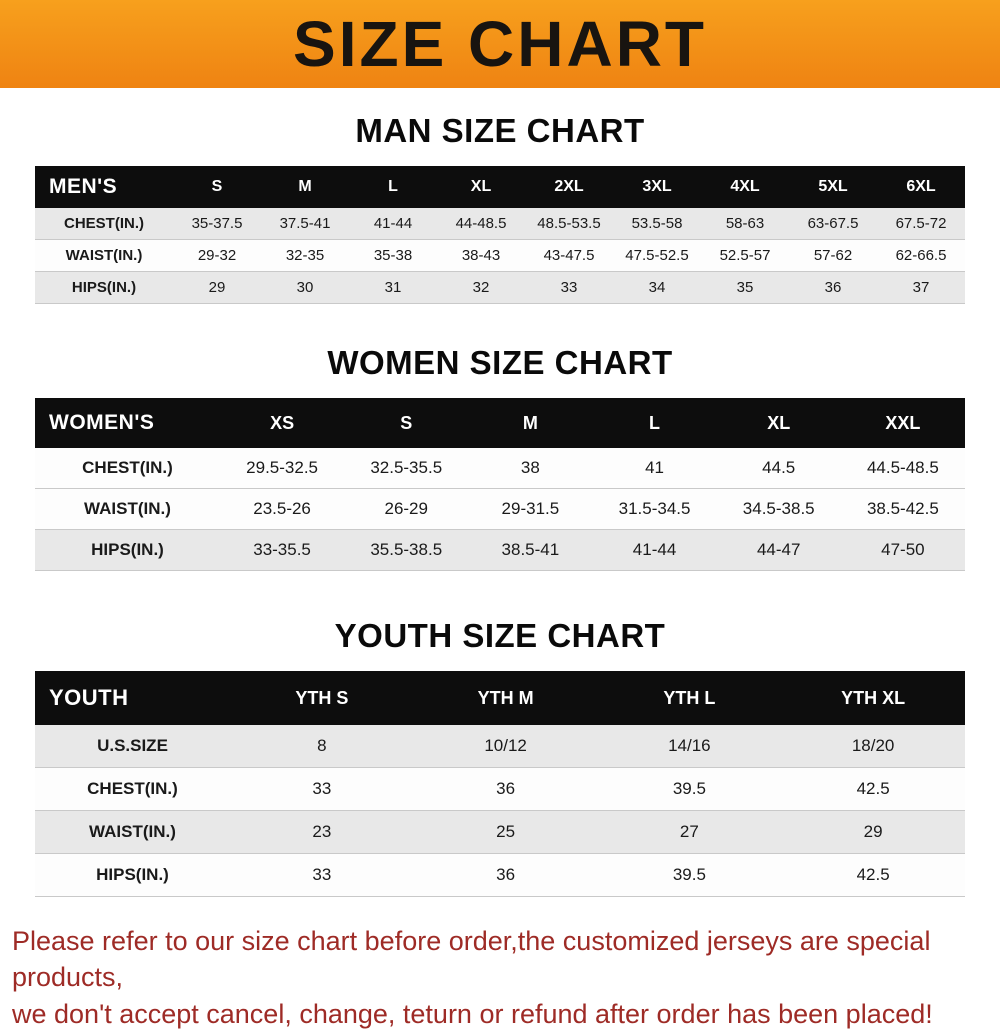 The image size is (1000, 1032). Describe the element at coordinates (745, 223) in the screenshot. I see `size-value-cell: 58-63` at that location.